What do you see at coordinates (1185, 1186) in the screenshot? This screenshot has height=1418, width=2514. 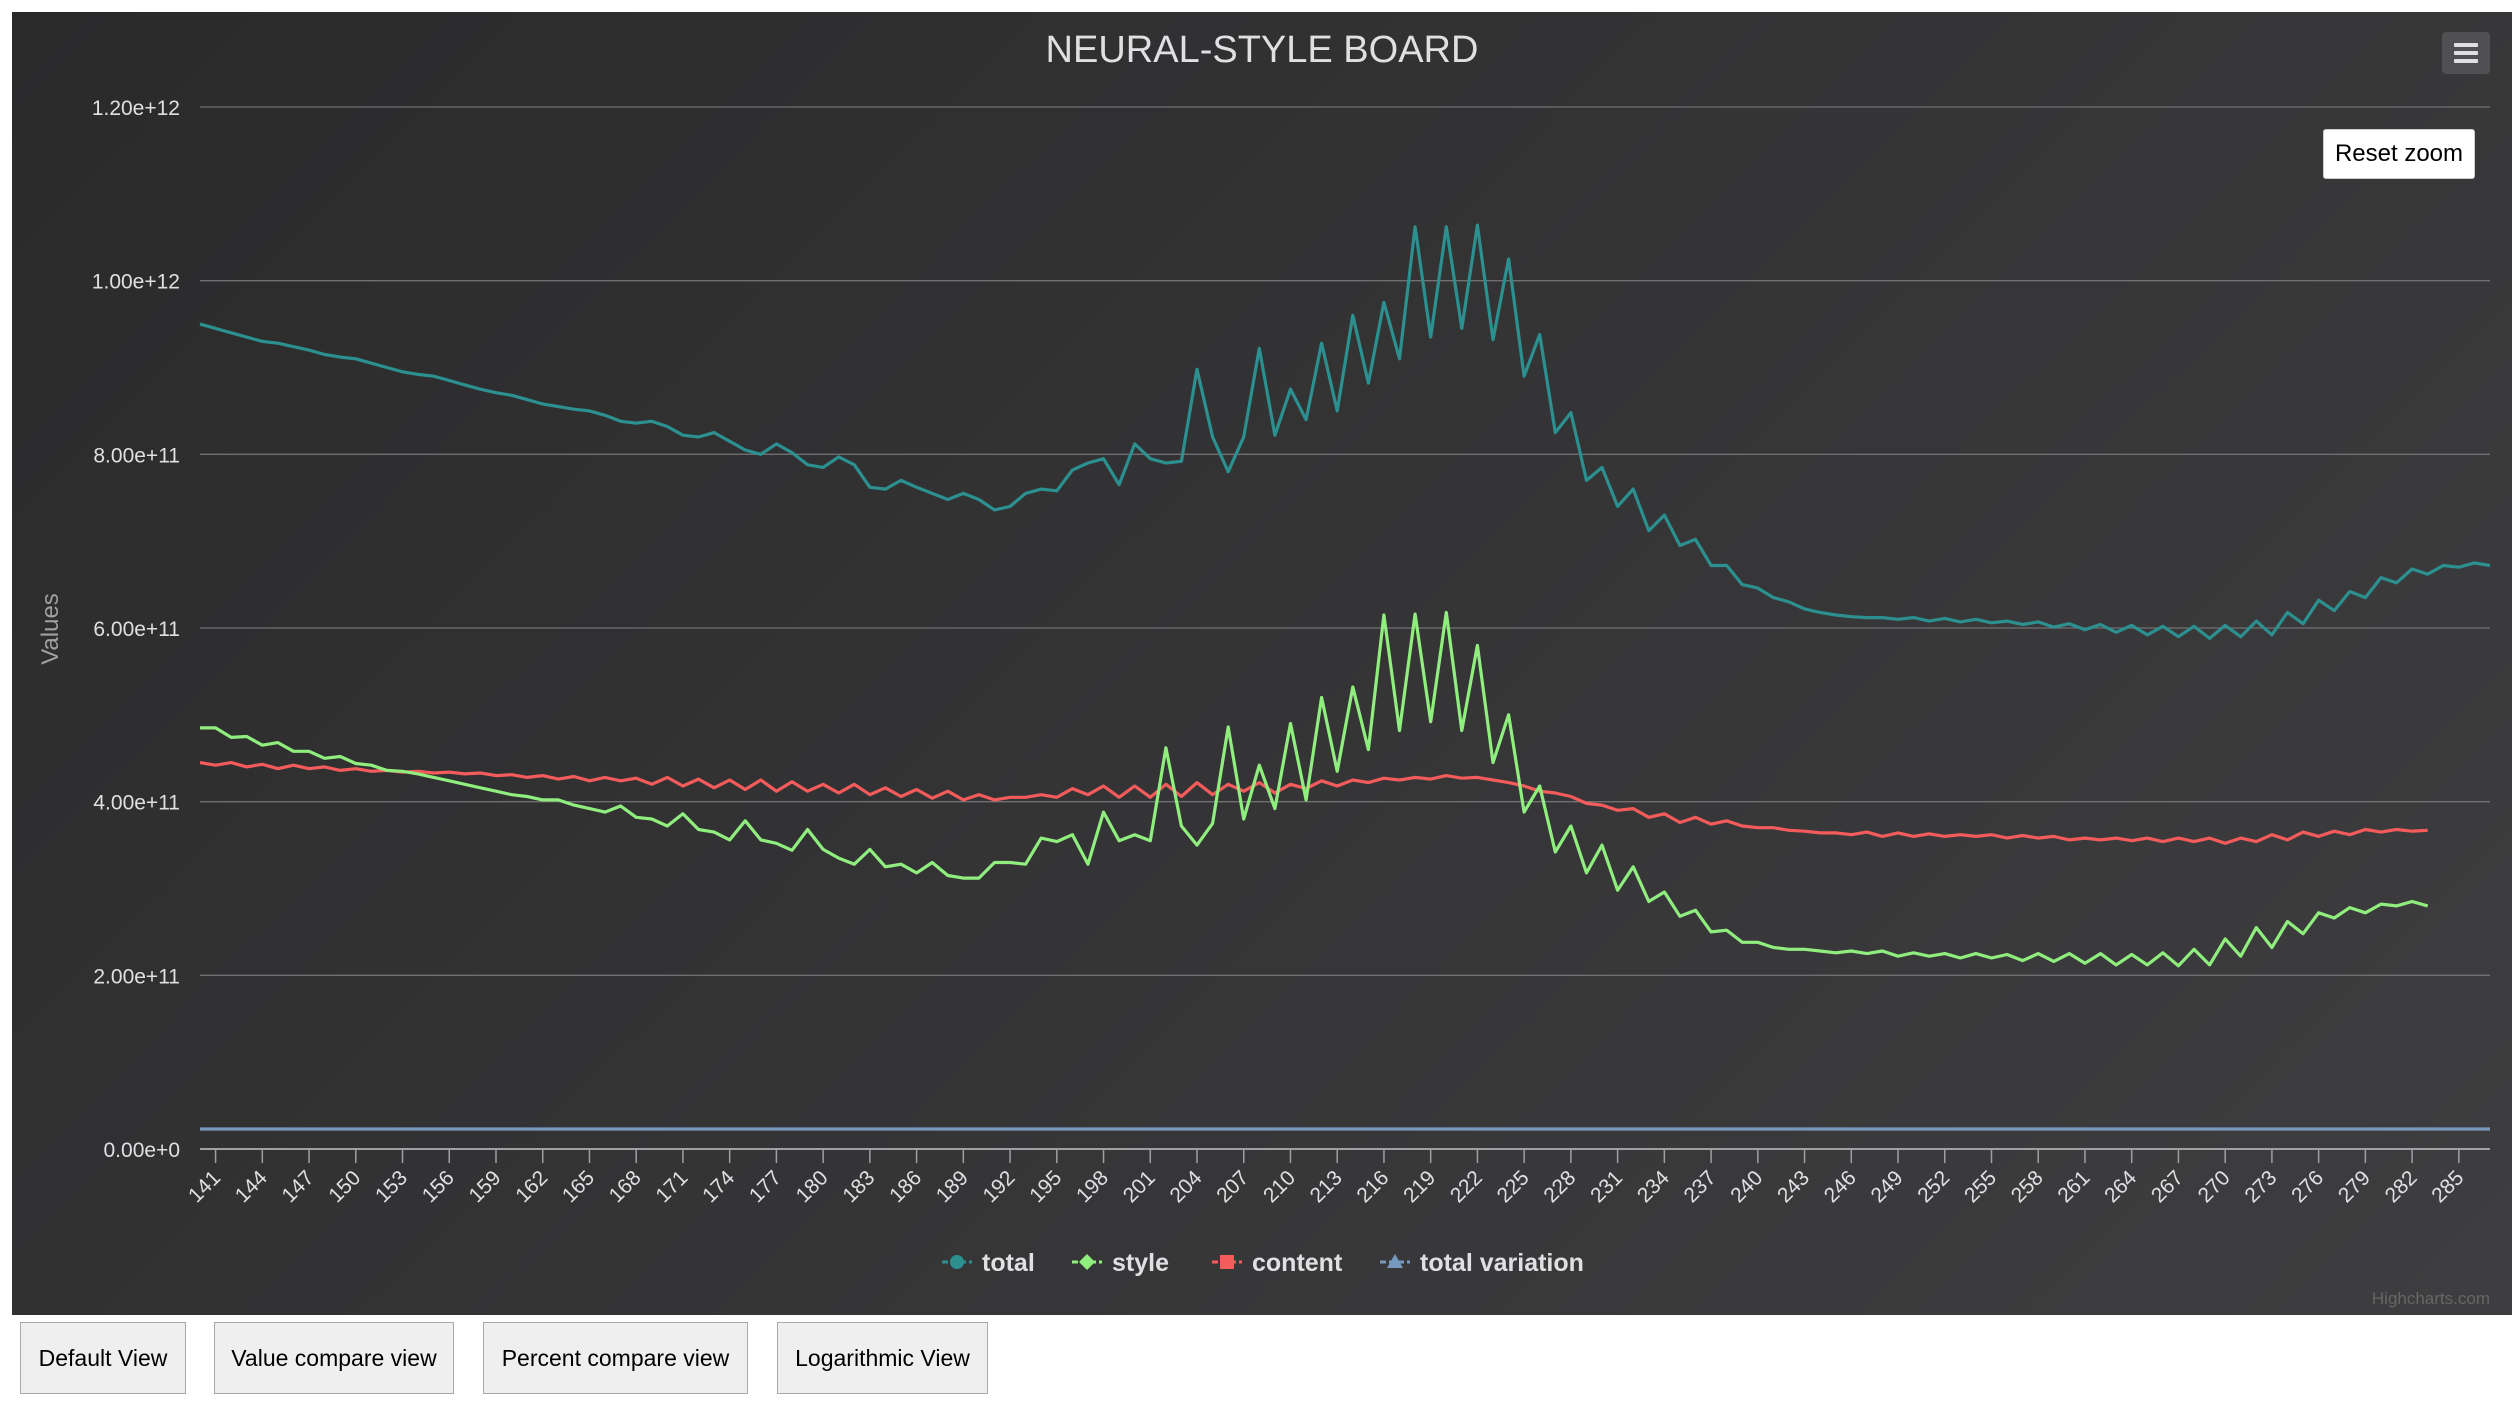 I see `x-tick-label: 204` at bounding box center [1185, 1186].